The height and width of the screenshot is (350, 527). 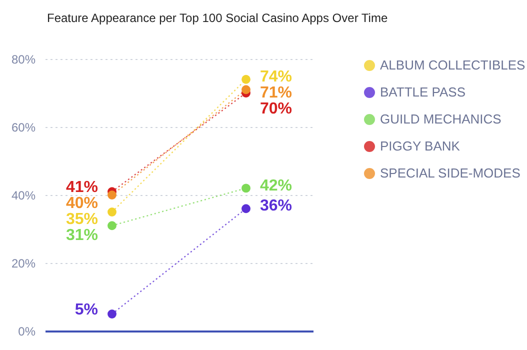 What do you see at coordinates (420, 146) in the screenshot?
I see `legend-label: PIGGY BANK` at bounding box center [420, 146].